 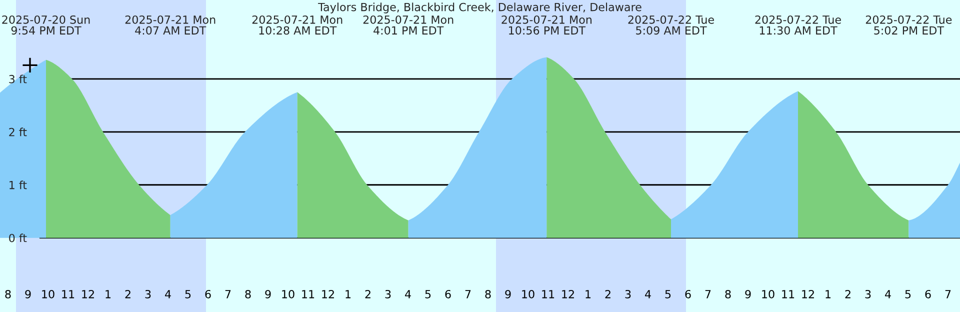 What do you see at coordinates (170, 25) in the screenshot?
I see `annotation: 2025-07-21 Mon 4:07 AM EDT` at bounding box center [170, 25].